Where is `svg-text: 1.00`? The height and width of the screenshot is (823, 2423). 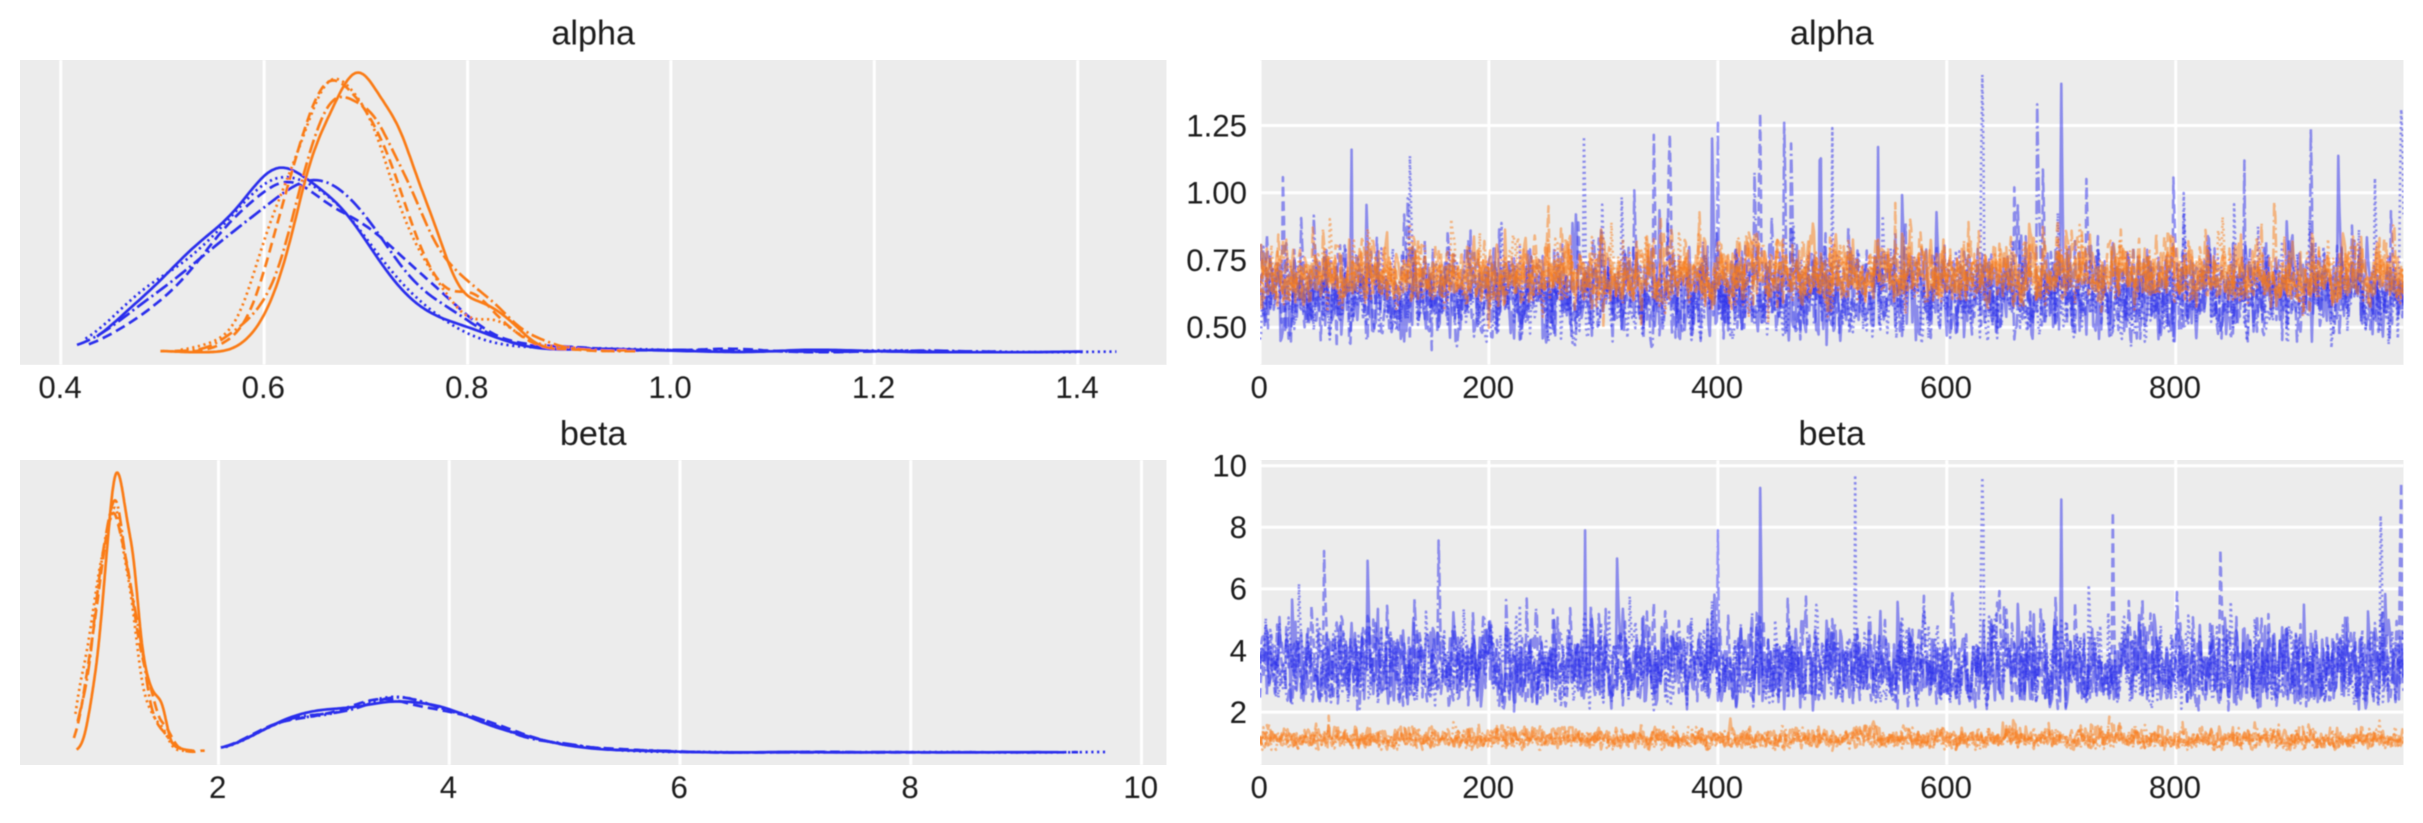 svg-text: 1.00 is located at coordinates (1216, 193).